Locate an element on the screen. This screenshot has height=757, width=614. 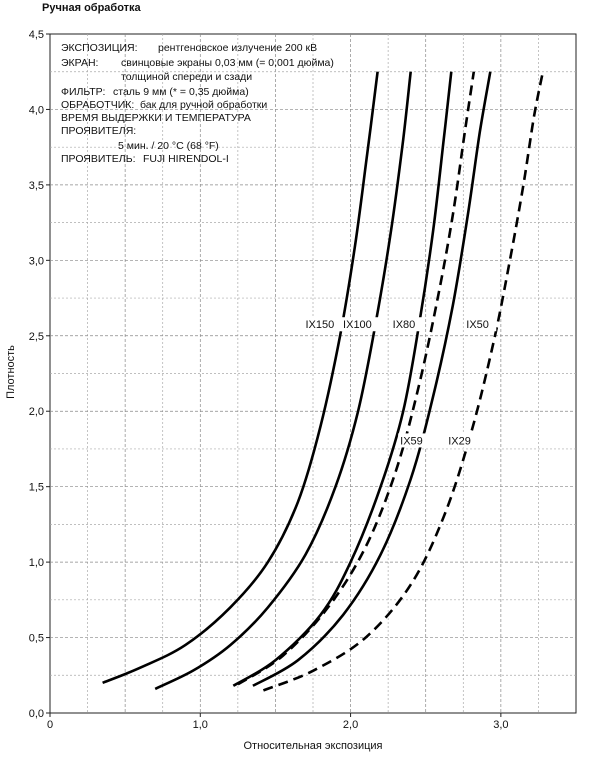
info-value: бак для ручной обработки is located at coordinates (203, 105).